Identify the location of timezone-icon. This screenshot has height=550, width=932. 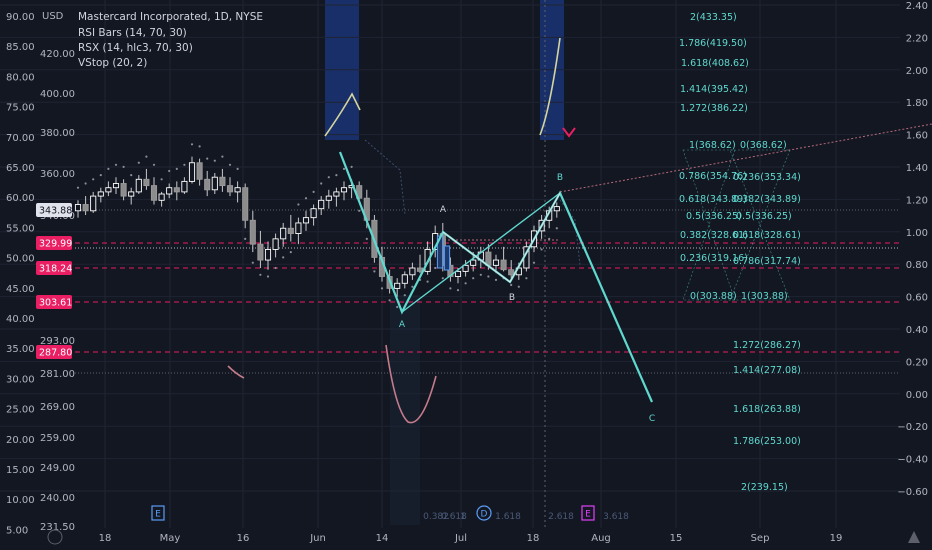
(55, 537).